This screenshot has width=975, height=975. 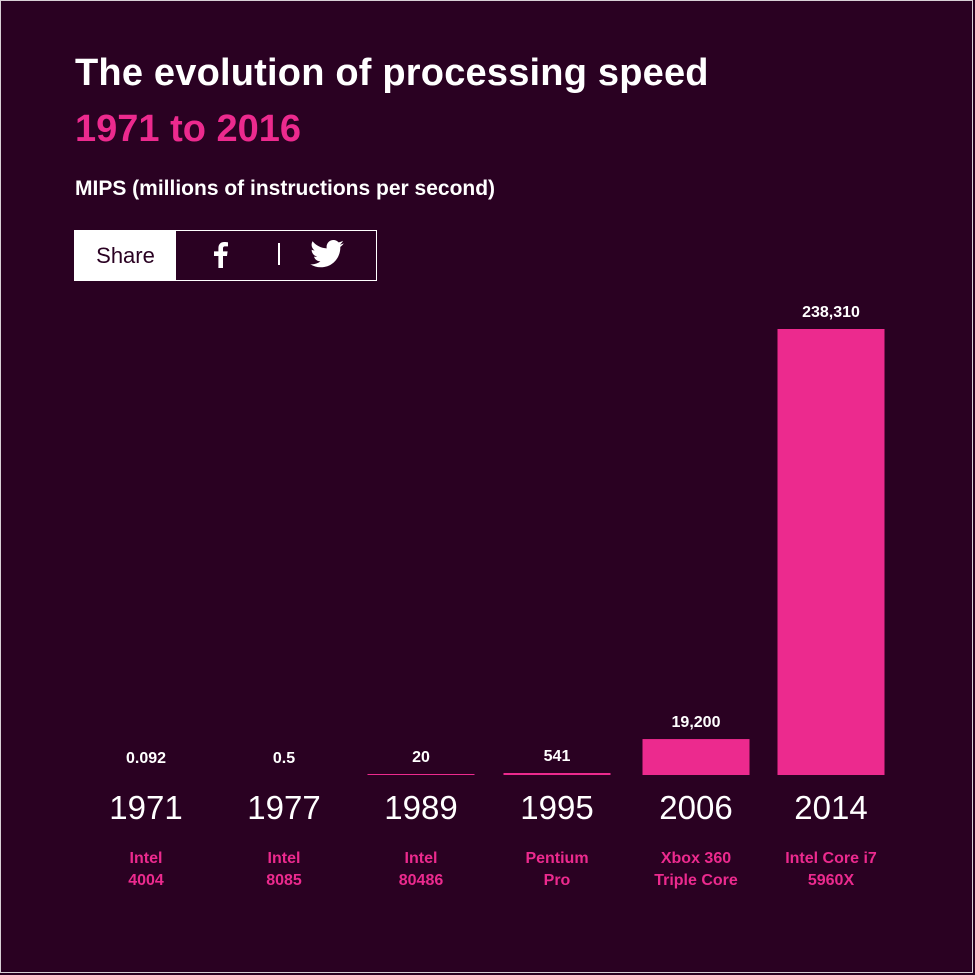 I want to click on processor-label-2006-line1: Xbox 360, so click(x=696, y=858).